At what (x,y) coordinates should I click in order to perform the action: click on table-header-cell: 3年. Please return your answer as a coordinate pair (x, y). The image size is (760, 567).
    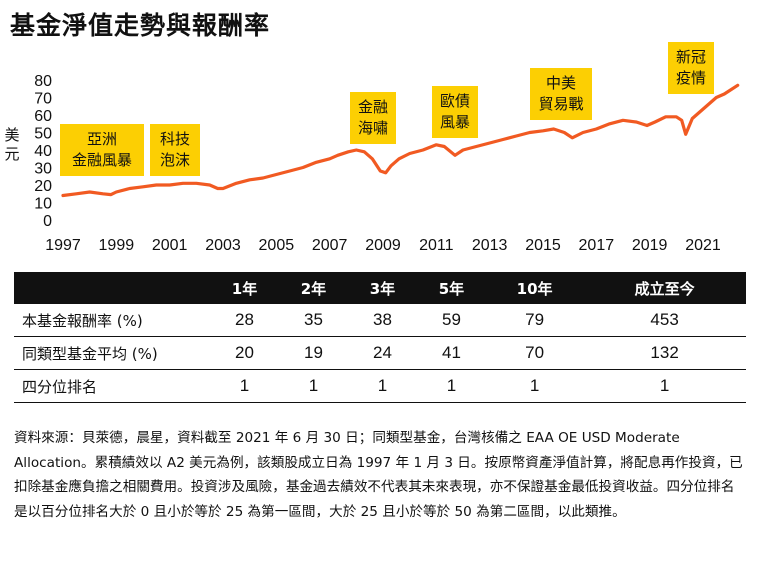
    Looking at the image, I should click on (382, 288).